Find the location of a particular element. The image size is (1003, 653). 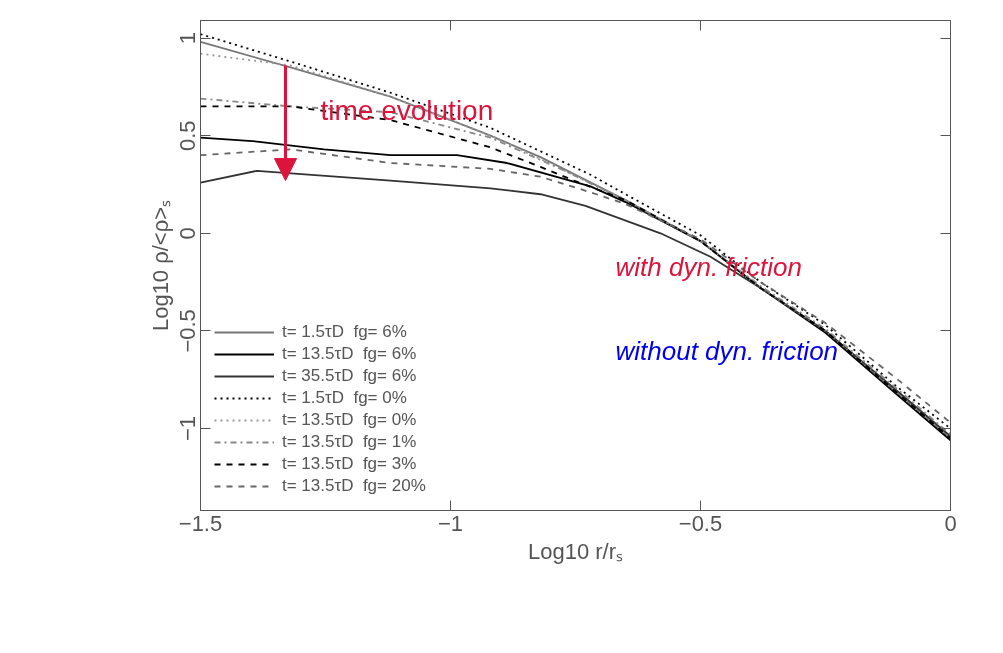

legend-label: t= 13.5τD fg= 20% is located at coordinates (354, 486).